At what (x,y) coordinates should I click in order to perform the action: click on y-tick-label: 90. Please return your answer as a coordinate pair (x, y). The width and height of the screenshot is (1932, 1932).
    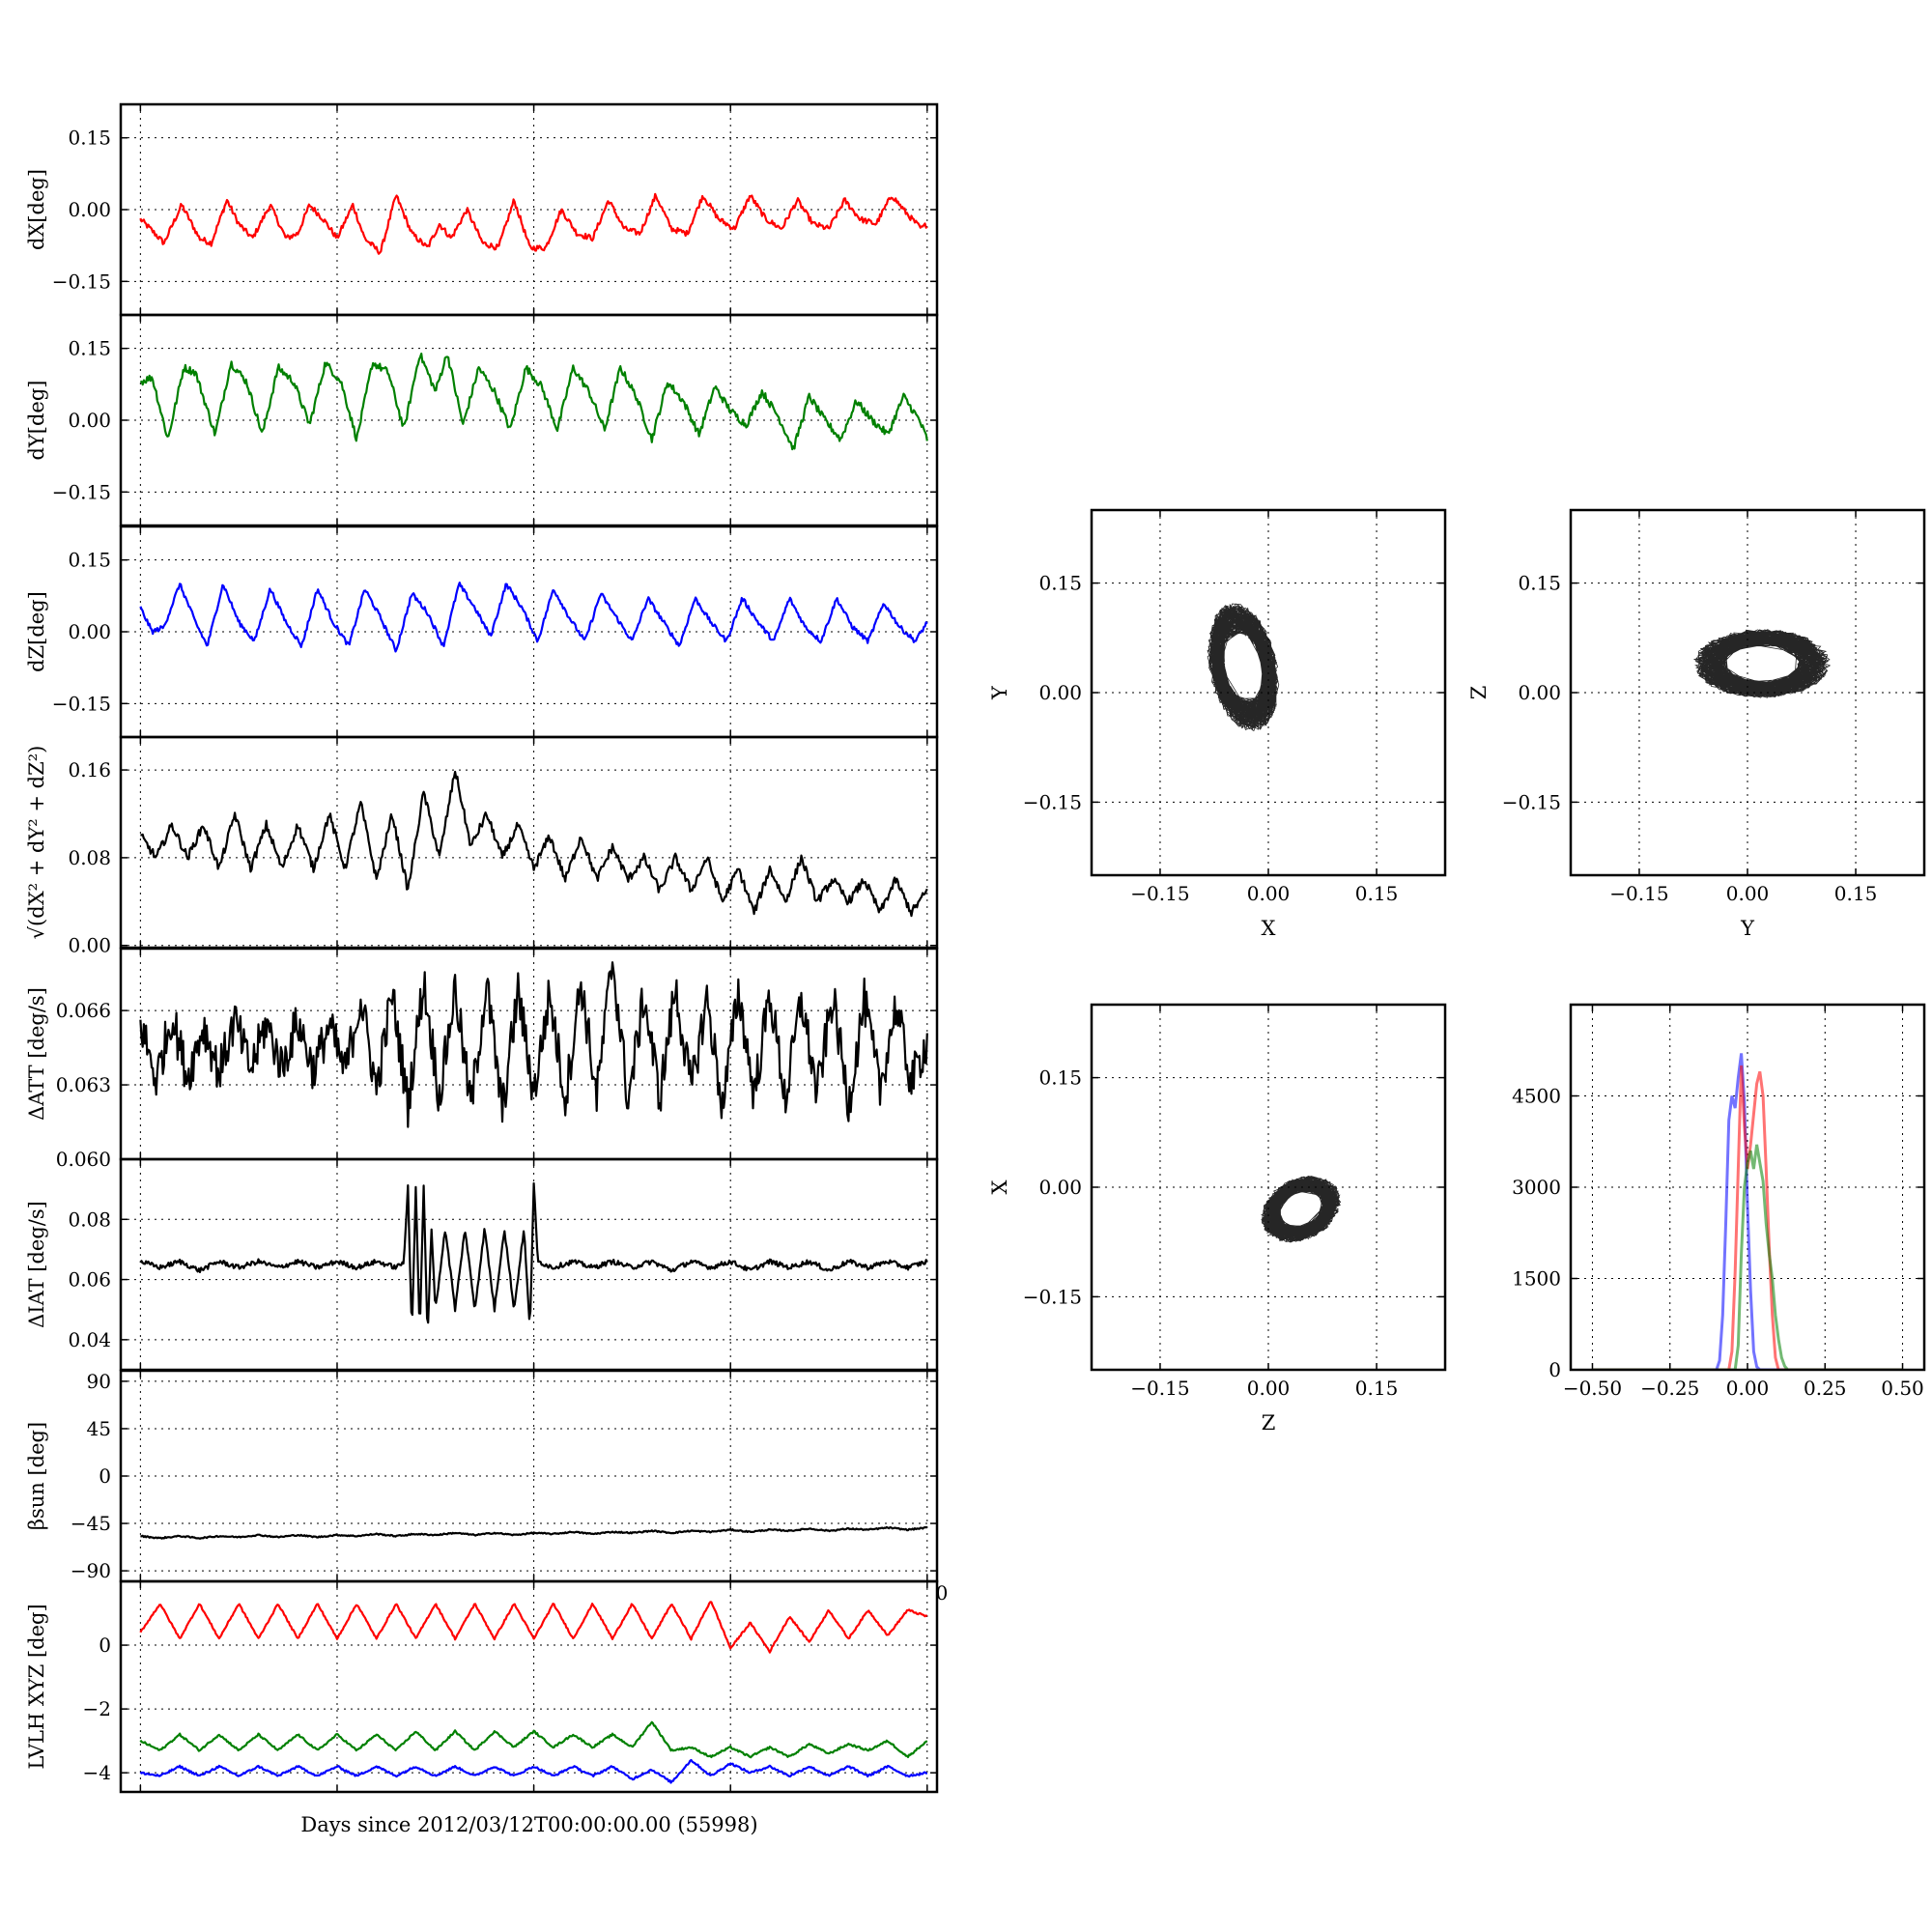
    Looking at the image, I should click on (99, 1381).